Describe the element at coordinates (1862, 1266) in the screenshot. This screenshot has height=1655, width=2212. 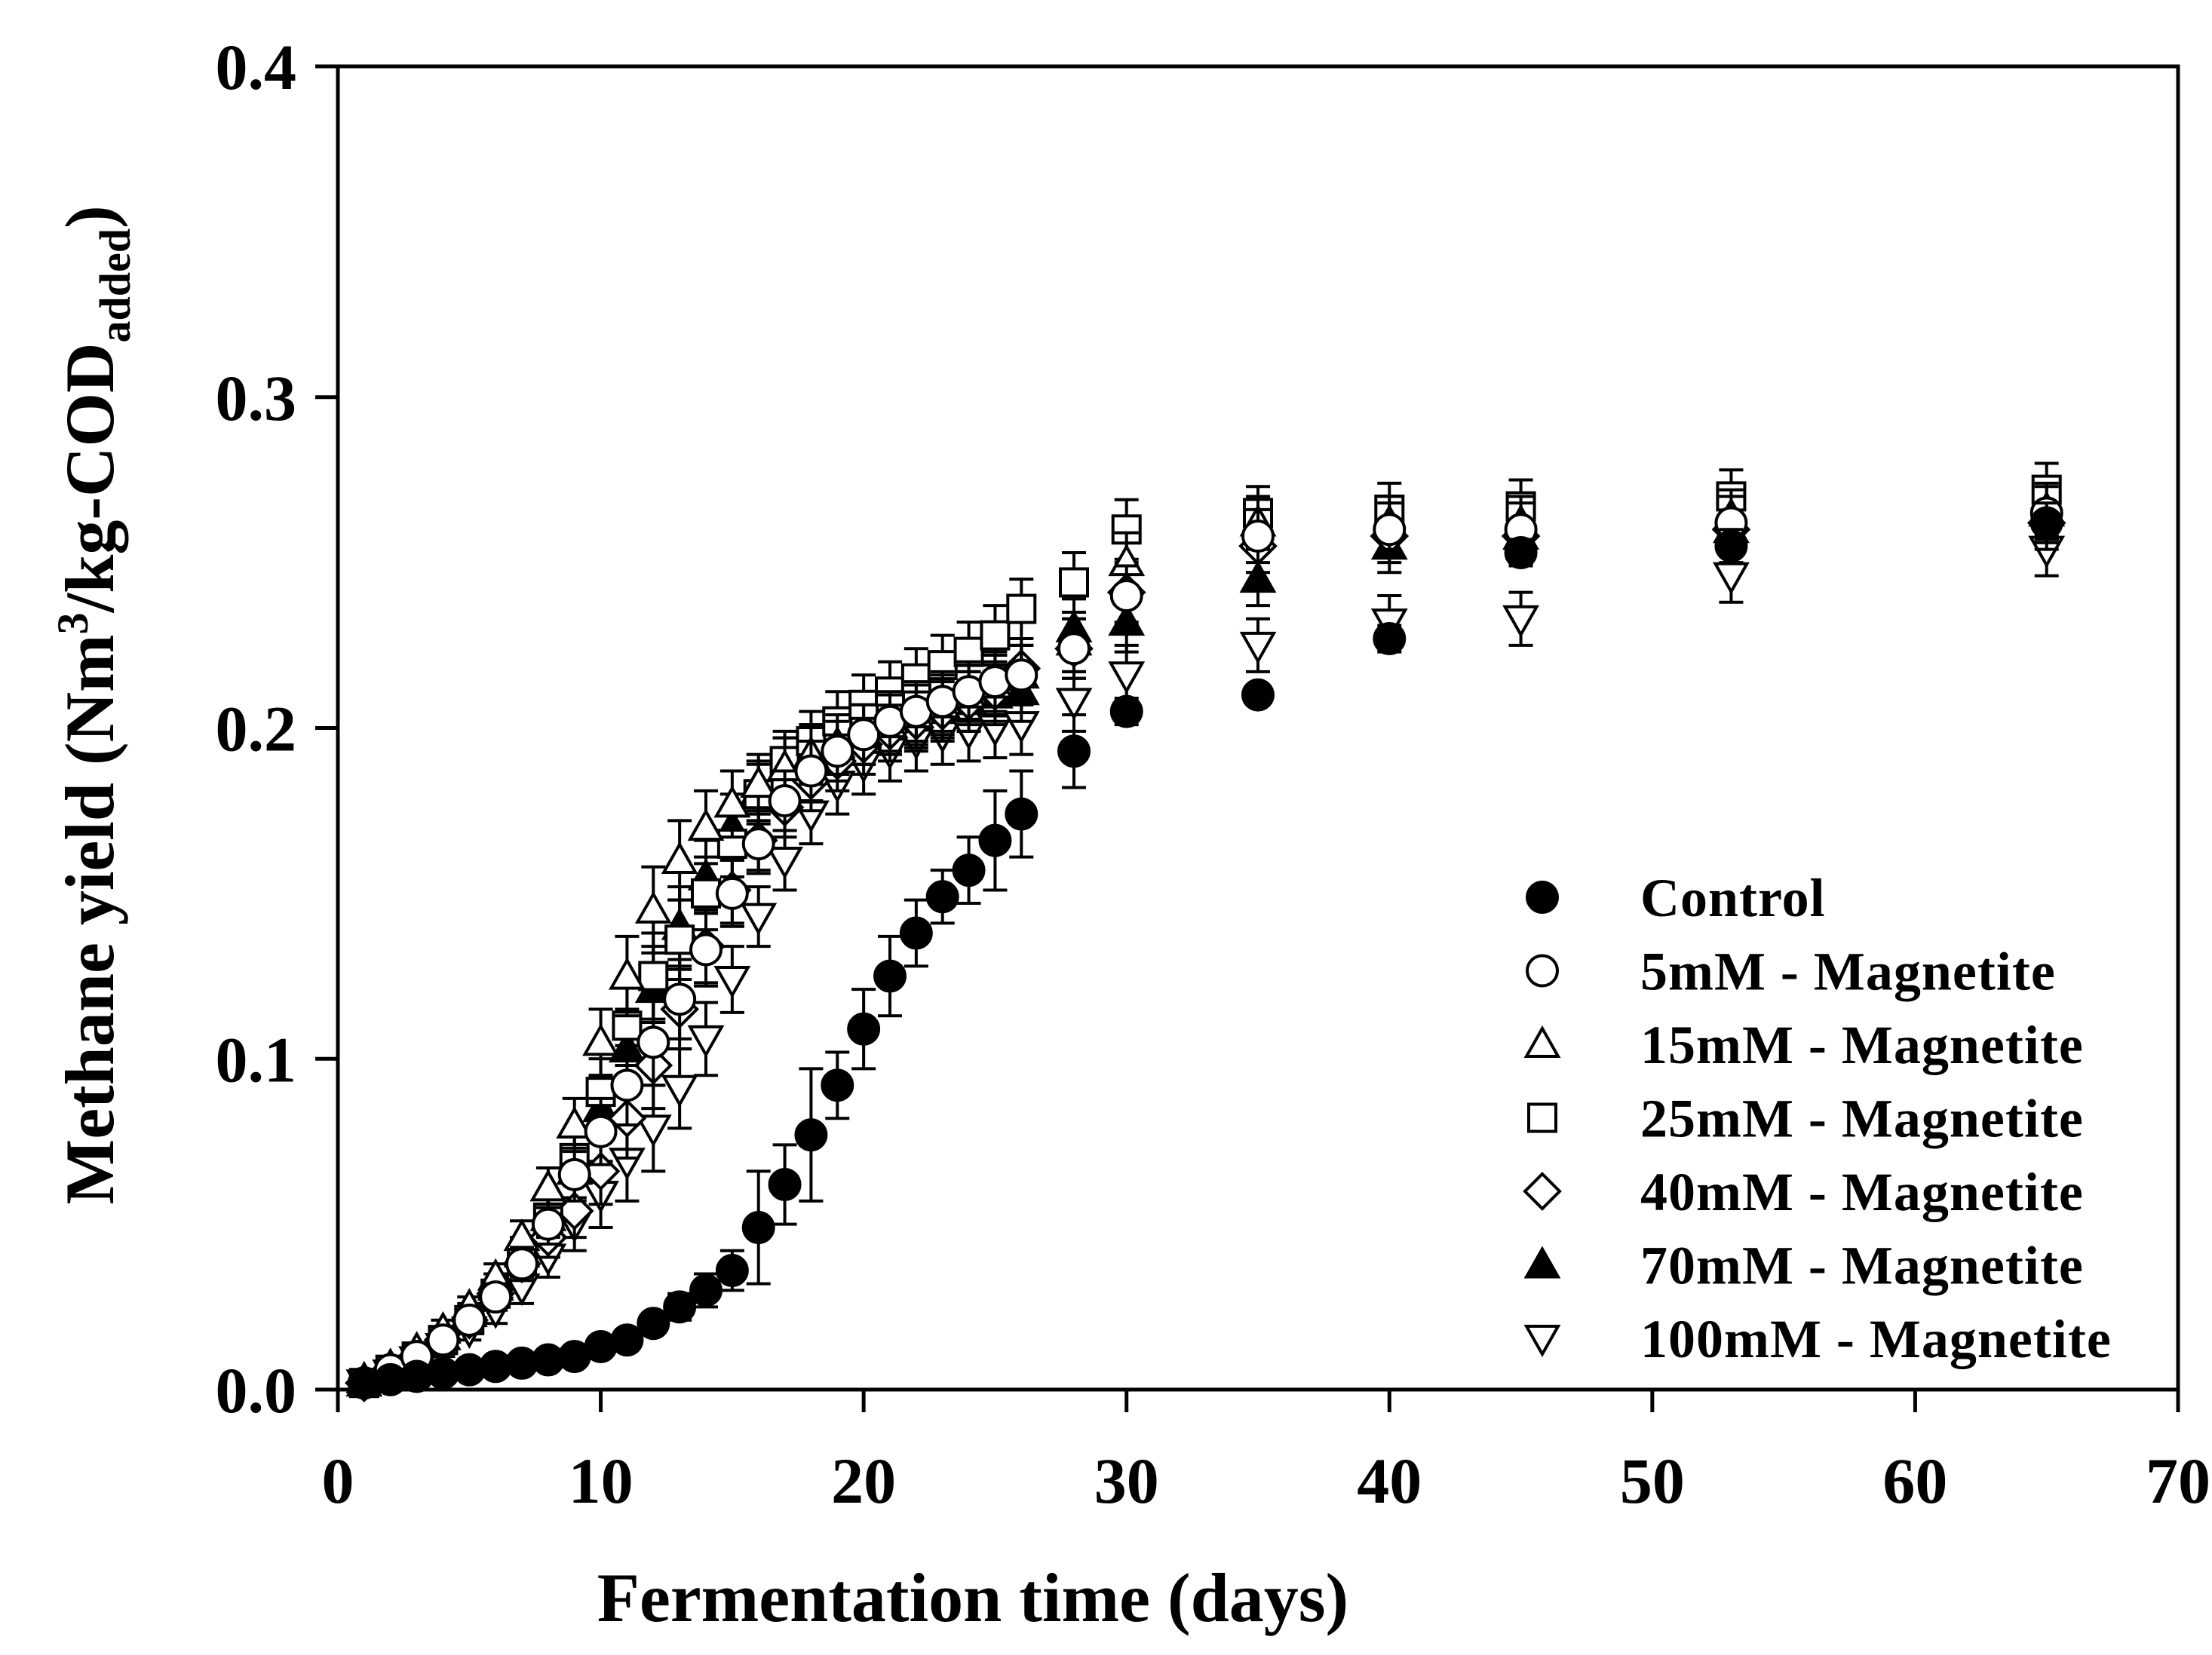
I see `legend-label-70mm-magnetite: 70mM - Magnetite` at that location.